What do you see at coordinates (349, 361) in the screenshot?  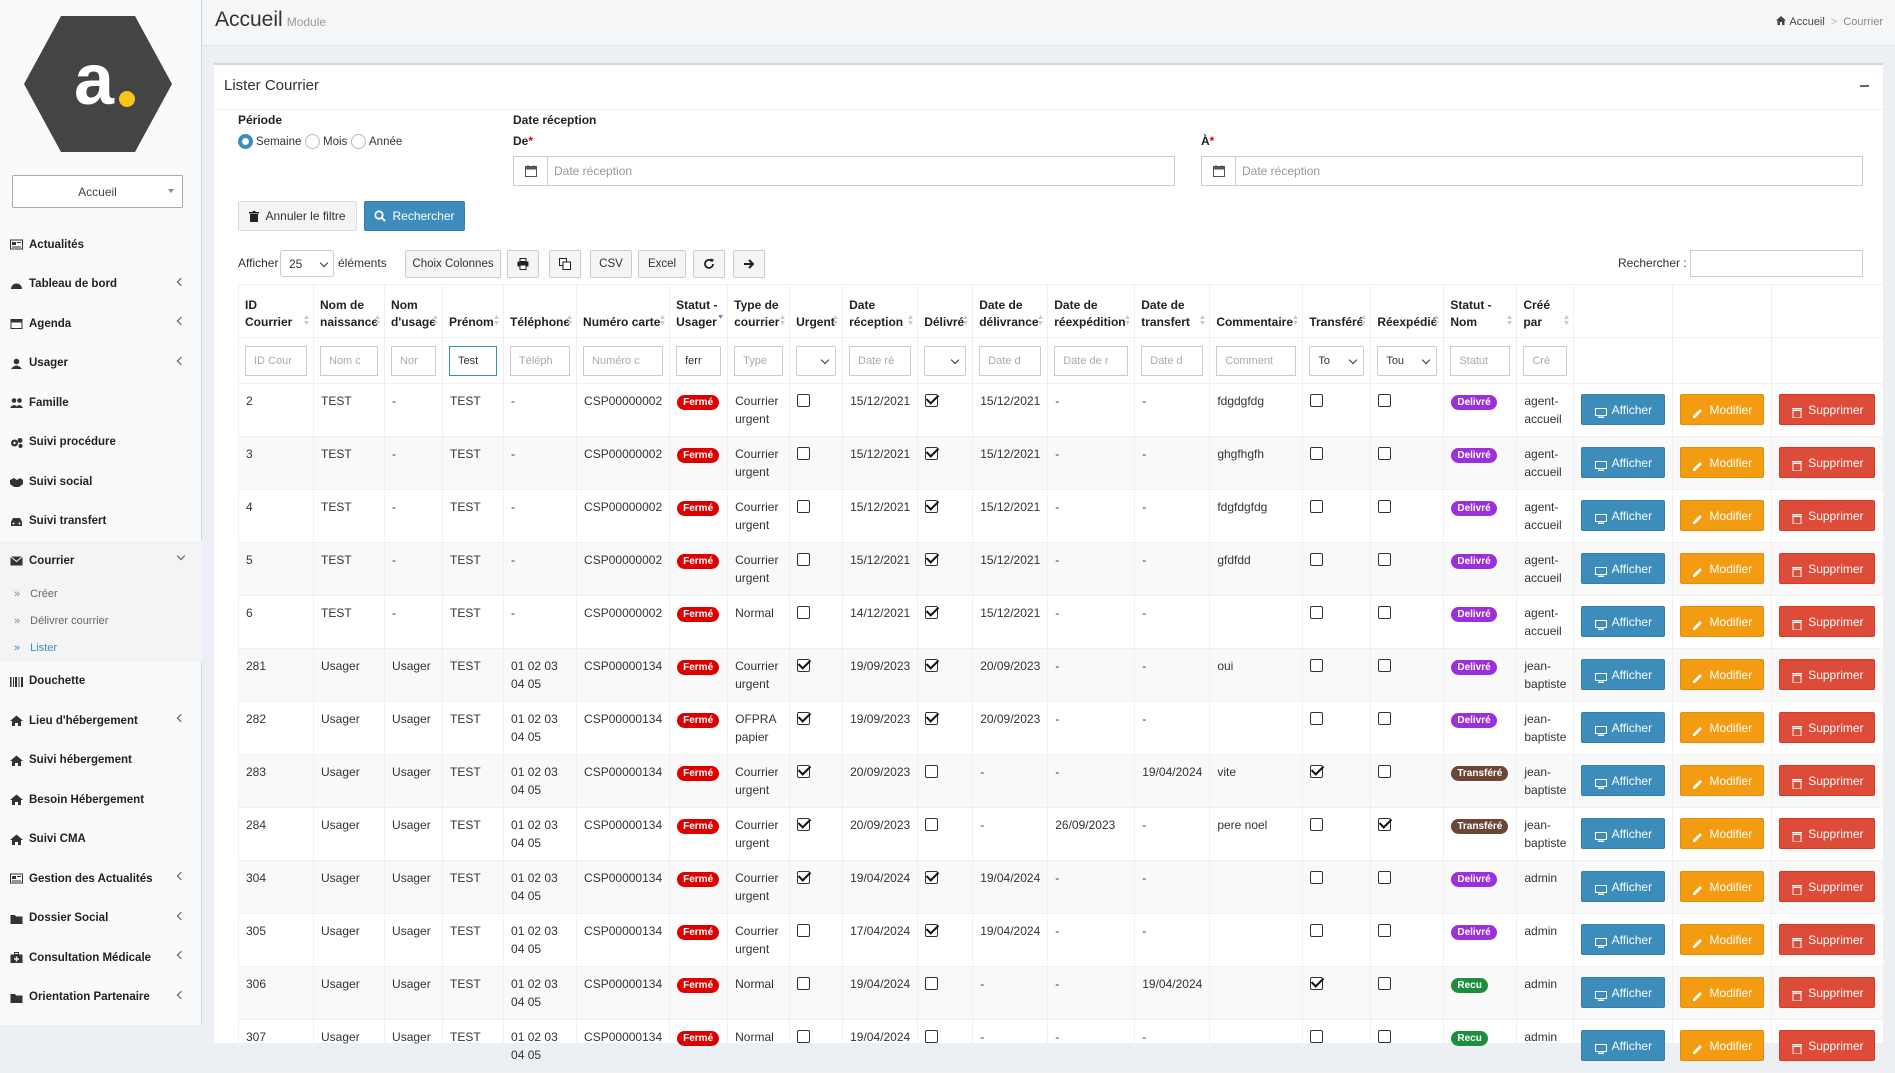 I see `filter-nom-input: Nom c` at bounding box center [349, 361].